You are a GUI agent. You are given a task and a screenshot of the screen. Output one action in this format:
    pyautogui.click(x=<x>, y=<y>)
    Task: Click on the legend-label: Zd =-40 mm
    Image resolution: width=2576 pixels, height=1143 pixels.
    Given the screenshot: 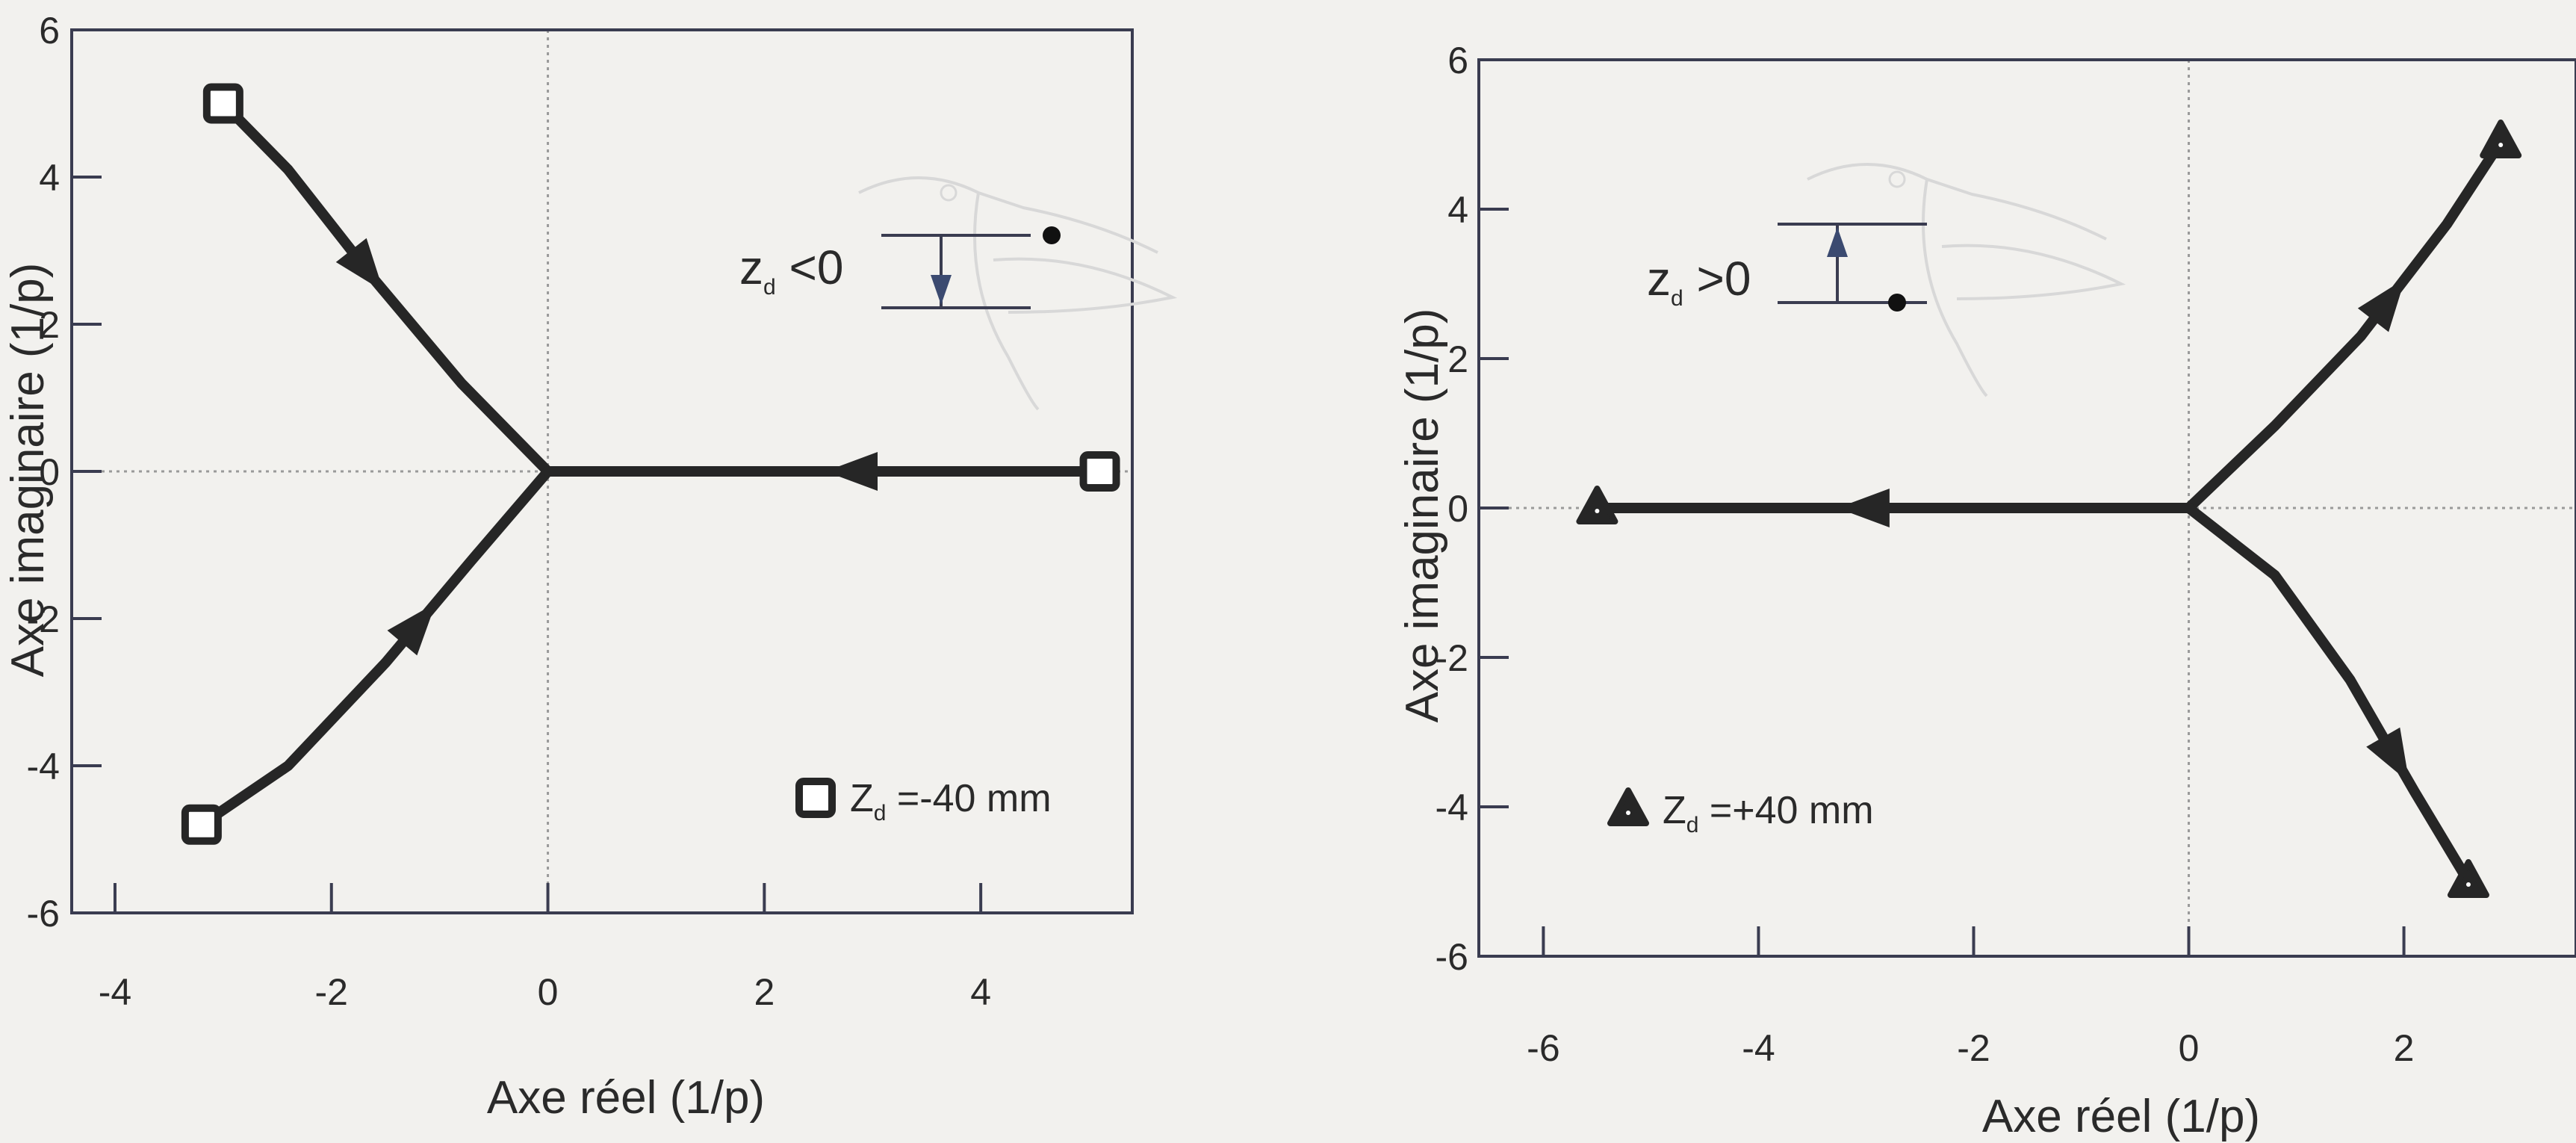 What is the action you would take?
    pyautogui.click(x=951, y=801)
    